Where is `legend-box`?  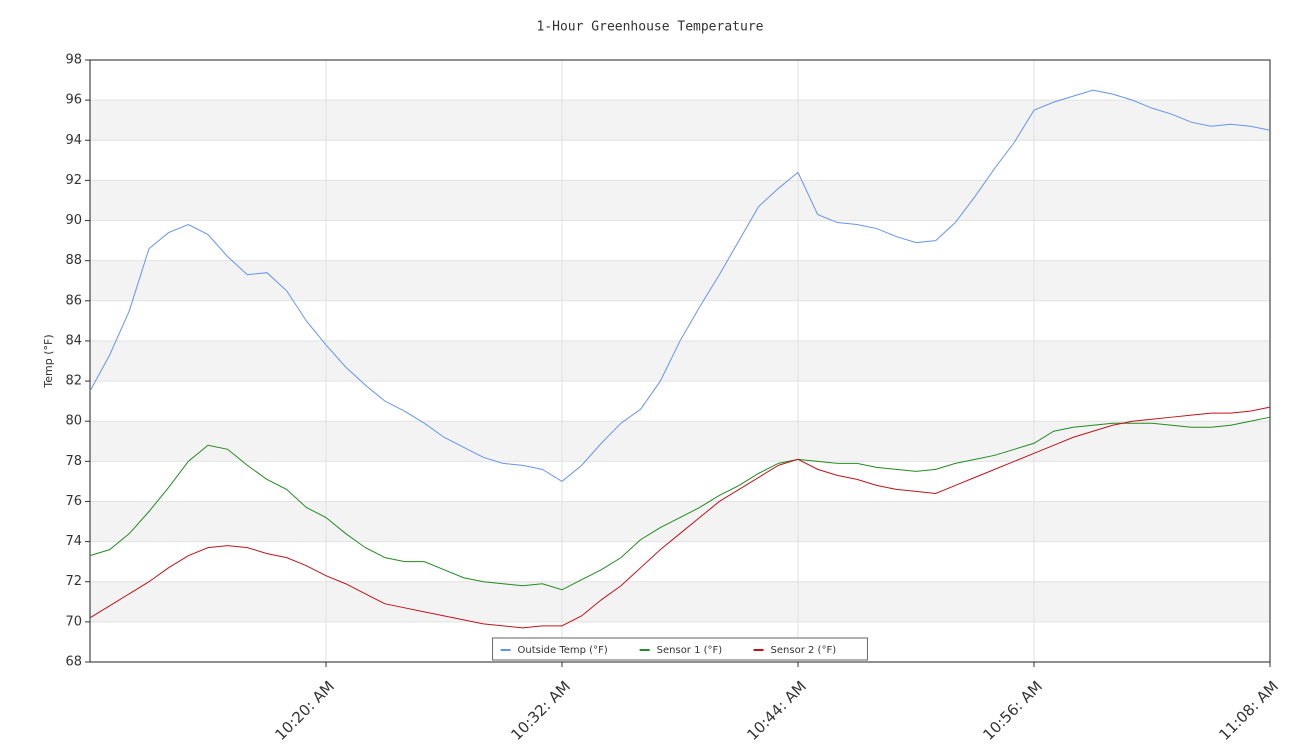
legend-box is located at coordinates (680, 649).